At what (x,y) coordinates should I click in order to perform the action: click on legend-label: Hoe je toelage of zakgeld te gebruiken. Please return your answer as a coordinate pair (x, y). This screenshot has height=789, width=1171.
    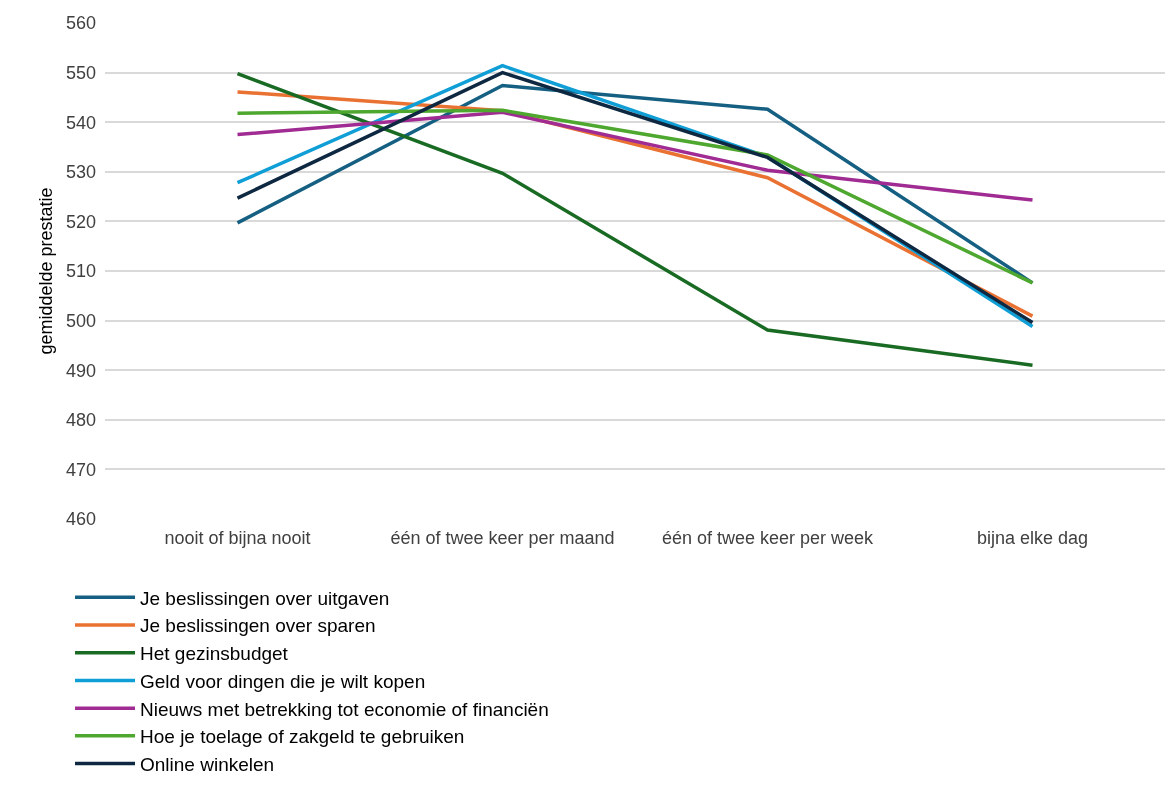
    Looking at the image, I should click on (302, 737).